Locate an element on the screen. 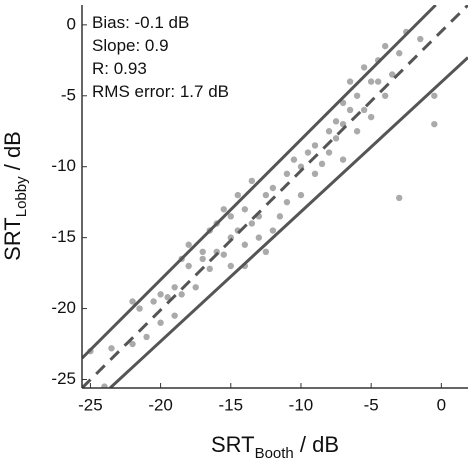 The image size is (474, 466). annotation: Slope: 0.9 is located at coordinates (130, 45).